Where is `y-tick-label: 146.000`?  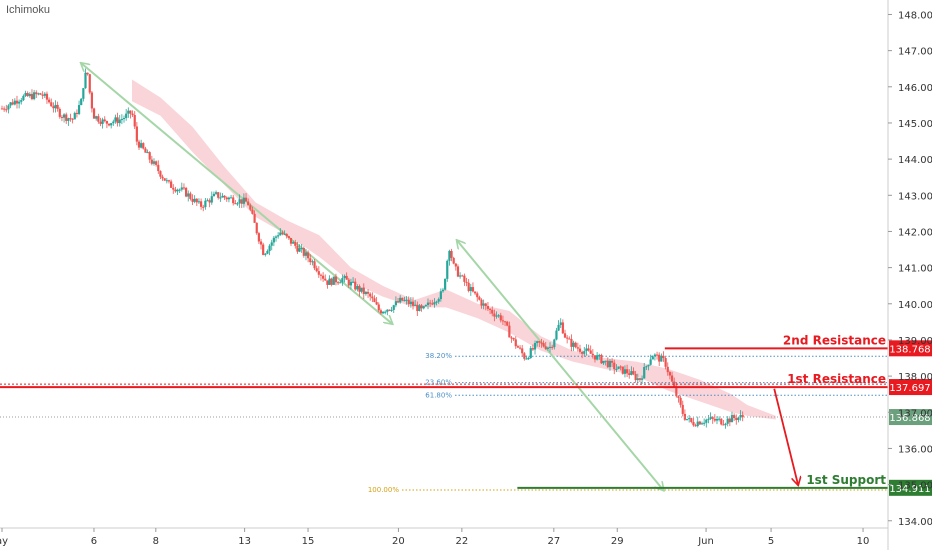
y-tick-label: 146.000 is located at coordinates (915, 88).